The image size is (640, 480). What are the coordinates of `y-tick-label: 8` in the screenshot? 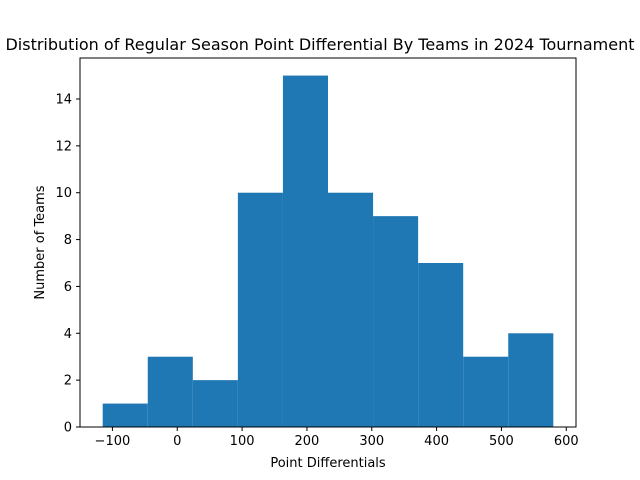 It's located at (68, 240).